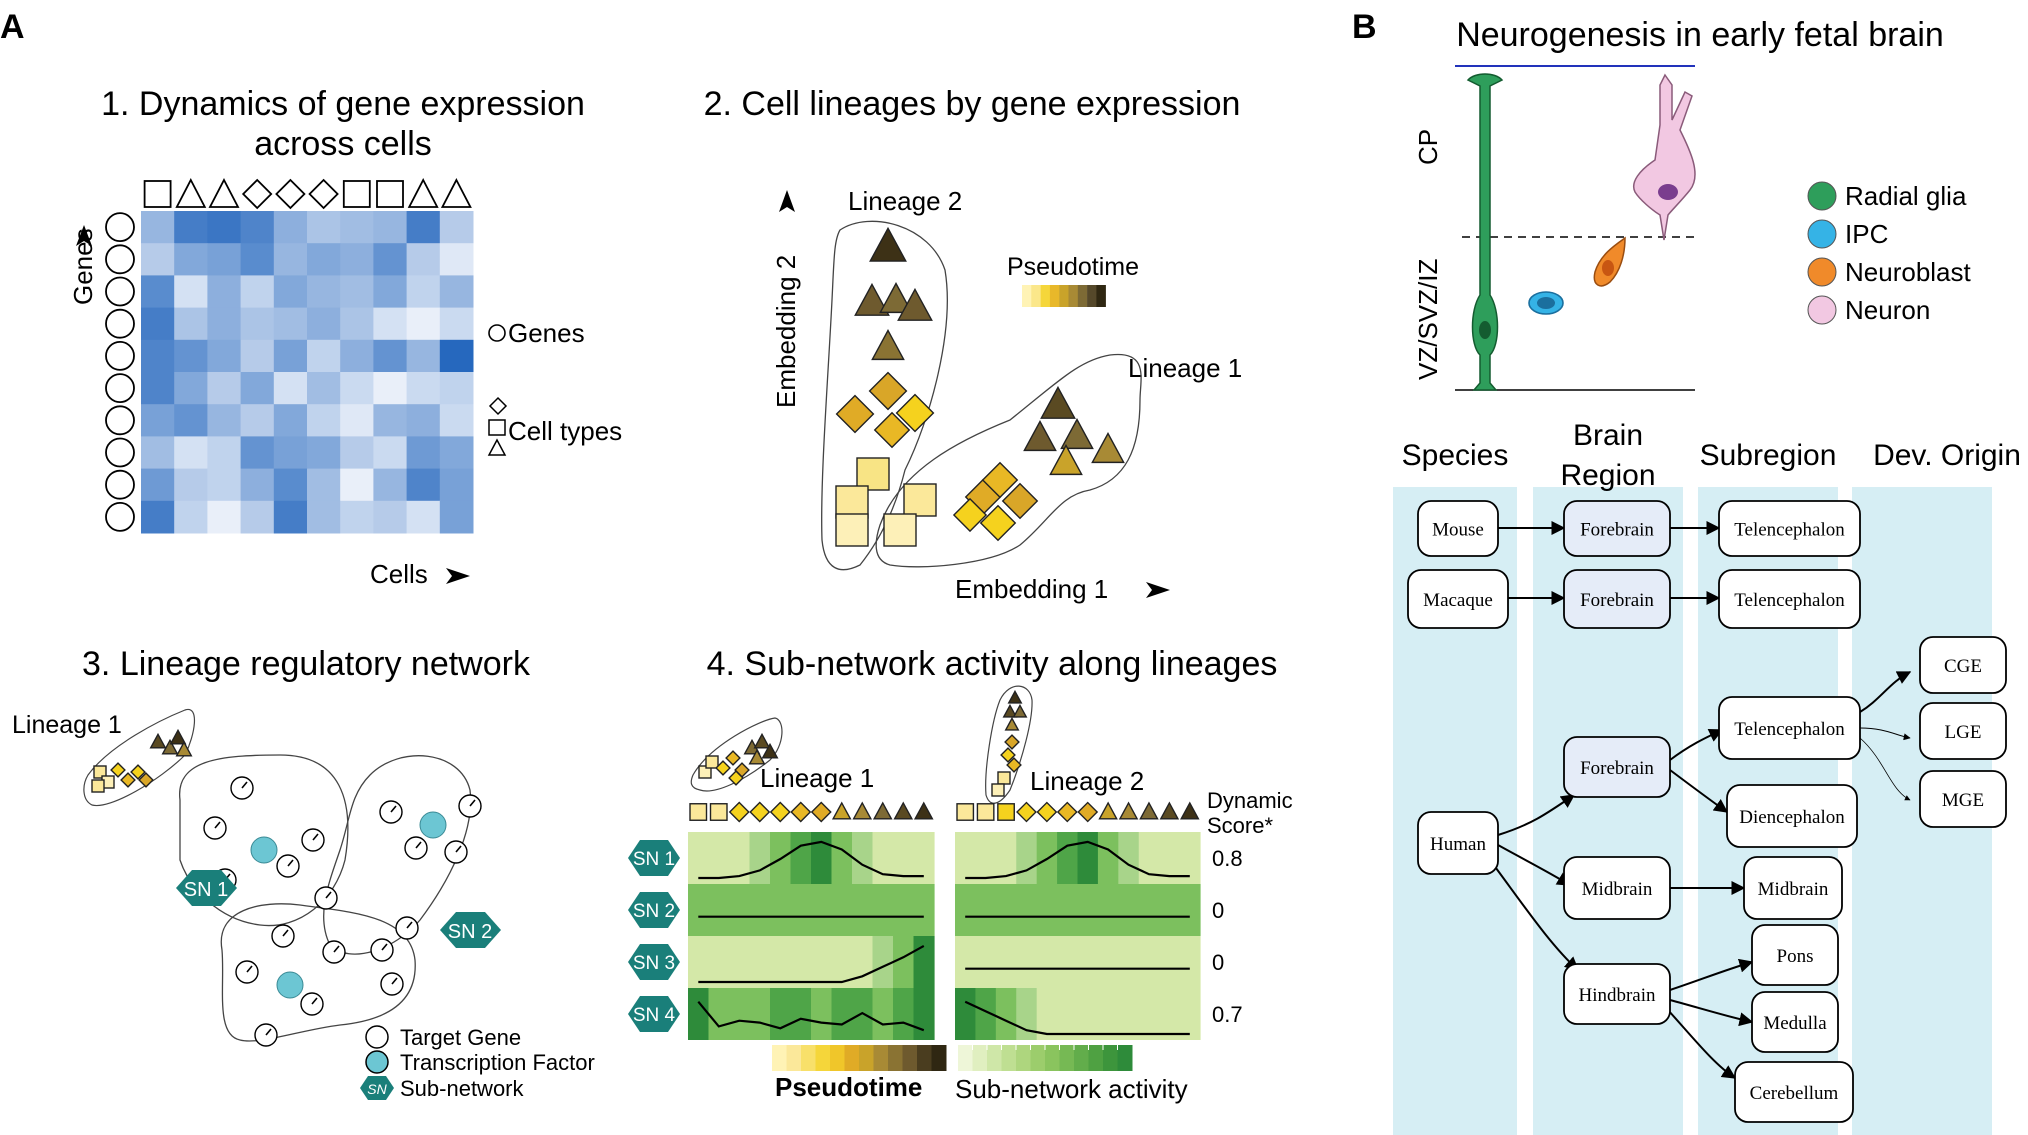  I want to click on p3-lineage1-label: Lineage 1, so click(67, 725).